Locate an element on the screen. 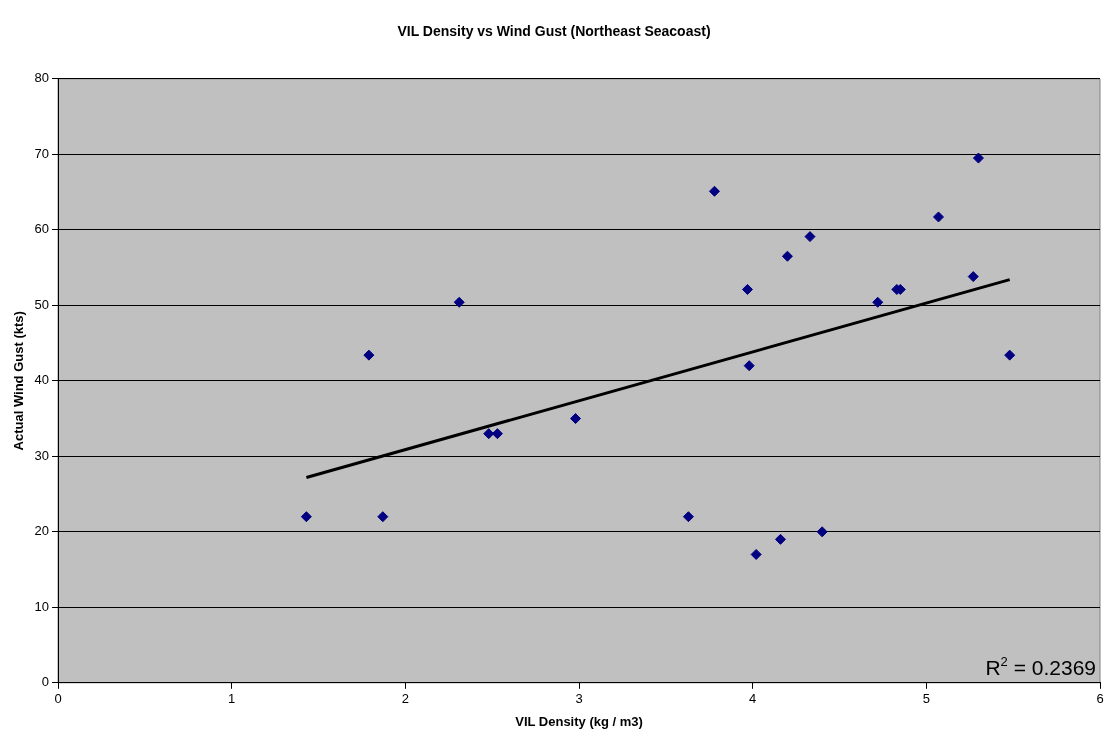 This screenshot has height=742, width=1114. y-tick-label: 10 is located at coordinates (42, 606).